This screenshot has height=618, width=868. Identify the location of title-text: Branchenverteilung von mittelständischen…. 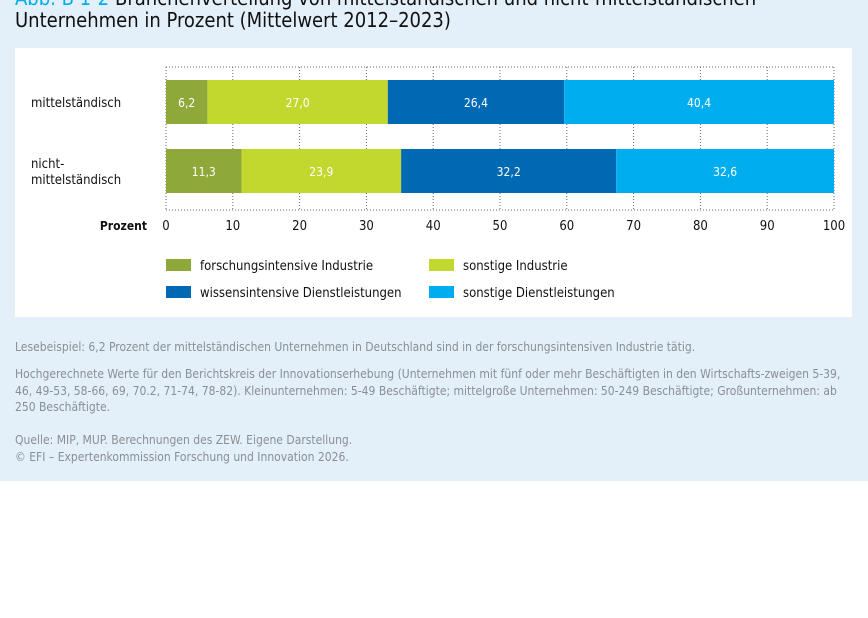
(435, 5).